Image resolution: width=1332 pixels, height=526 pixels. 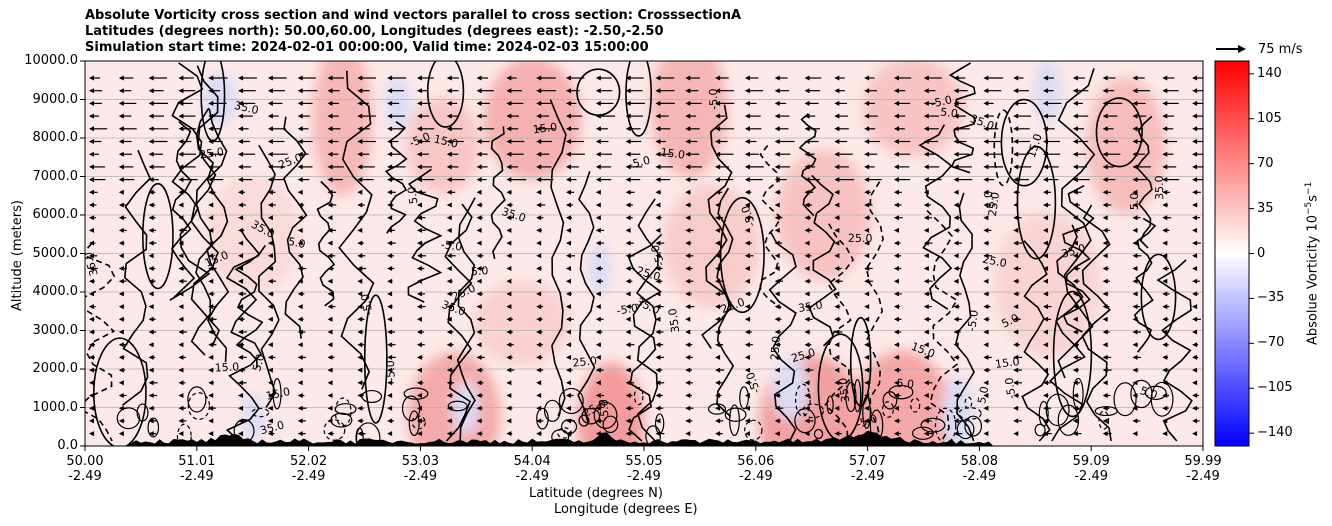 What do you see at coordinates (644, 438) in the screenshot?
I see `terrain-orography` at bounding box center [644, 438].